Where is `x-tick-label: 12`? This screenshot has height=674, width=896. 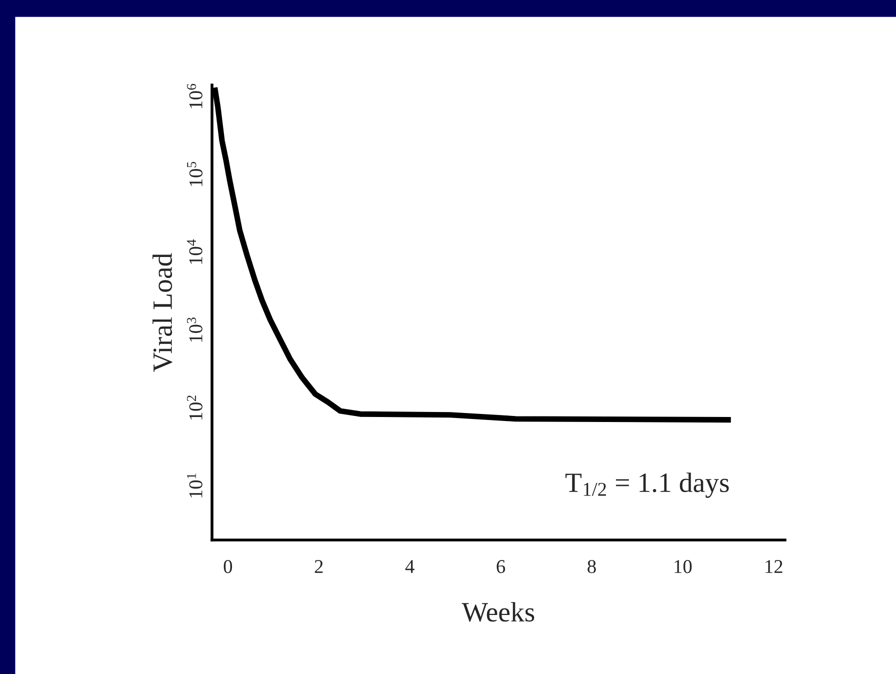 x-tick-label: 12 is located at coordinates (774, 566).